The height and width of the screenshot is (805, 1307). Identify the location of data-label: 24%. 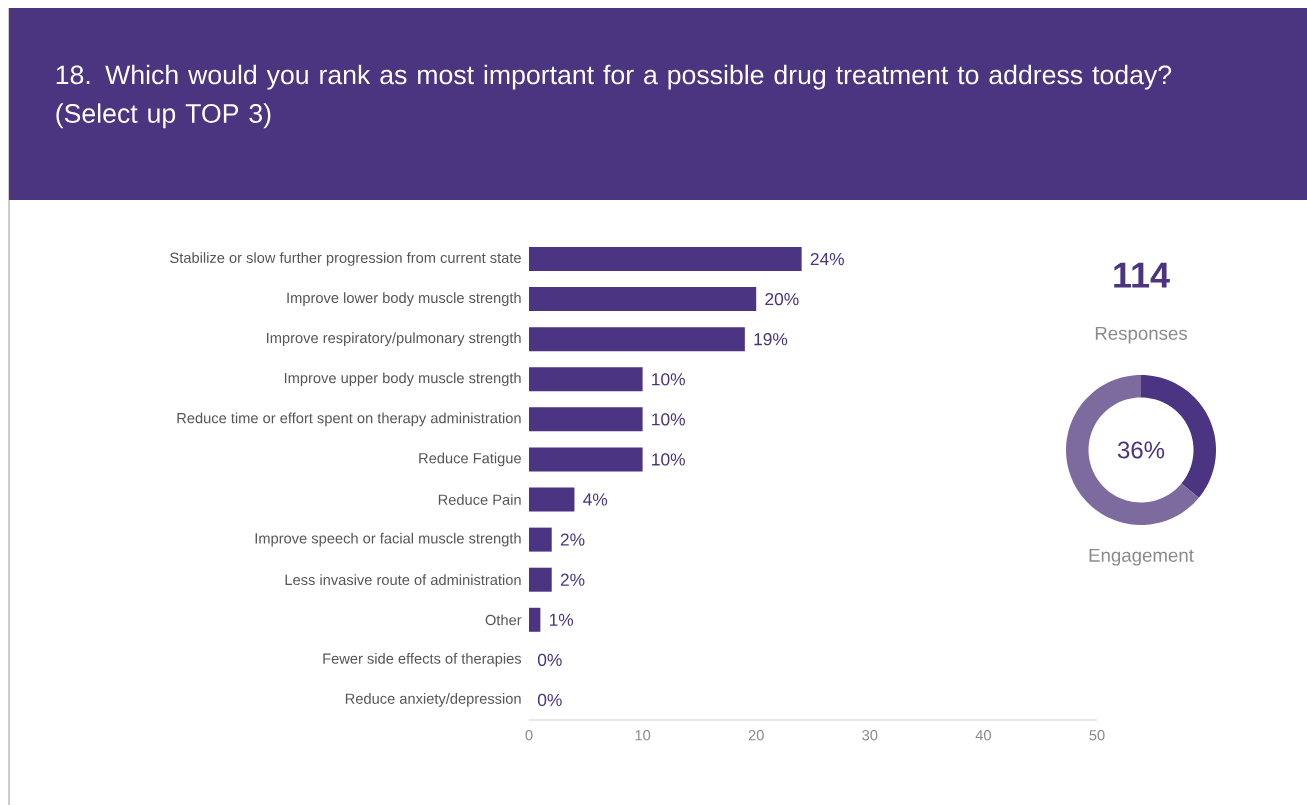
(827, 259).